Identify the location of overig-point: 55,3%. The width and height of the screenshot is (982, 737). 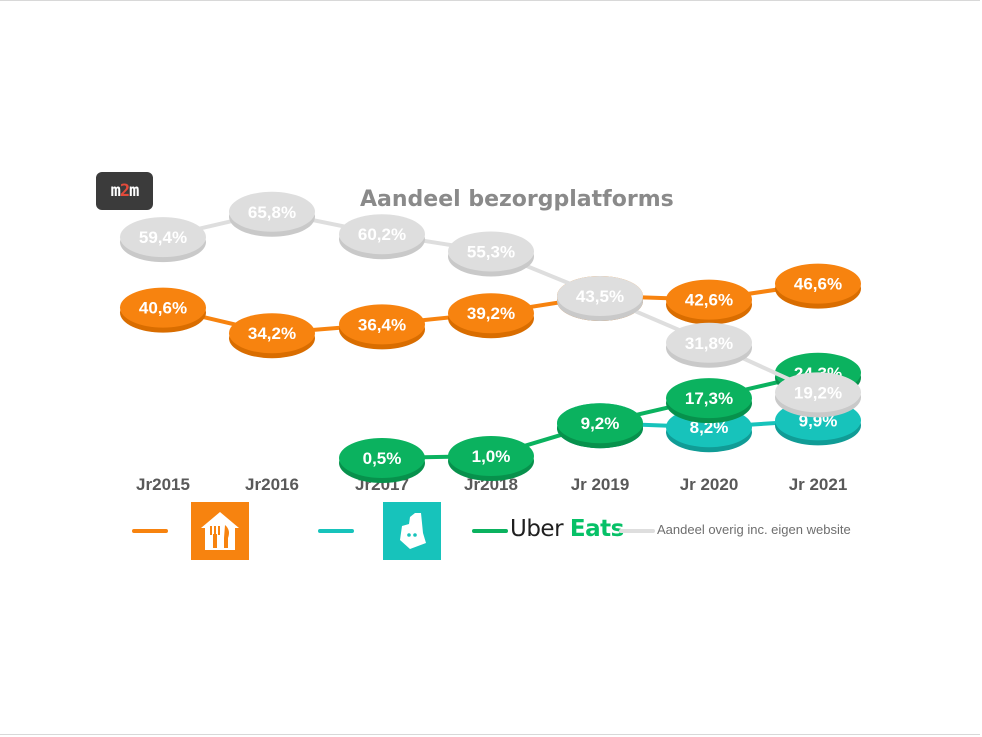
(491, 254).